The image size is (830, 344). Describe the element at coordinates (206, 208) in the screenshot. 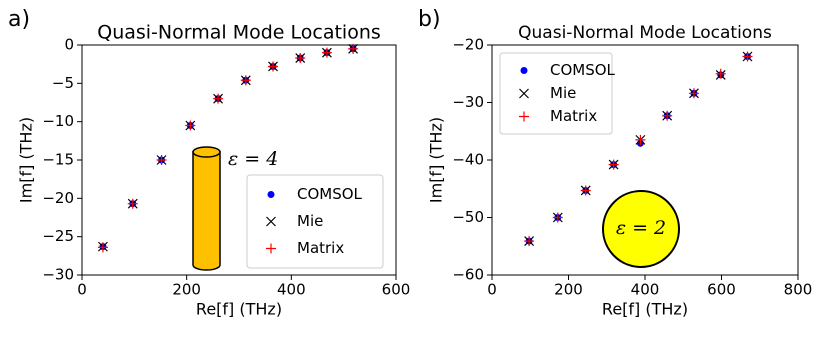

I see `cylinder-illustration` at that location.